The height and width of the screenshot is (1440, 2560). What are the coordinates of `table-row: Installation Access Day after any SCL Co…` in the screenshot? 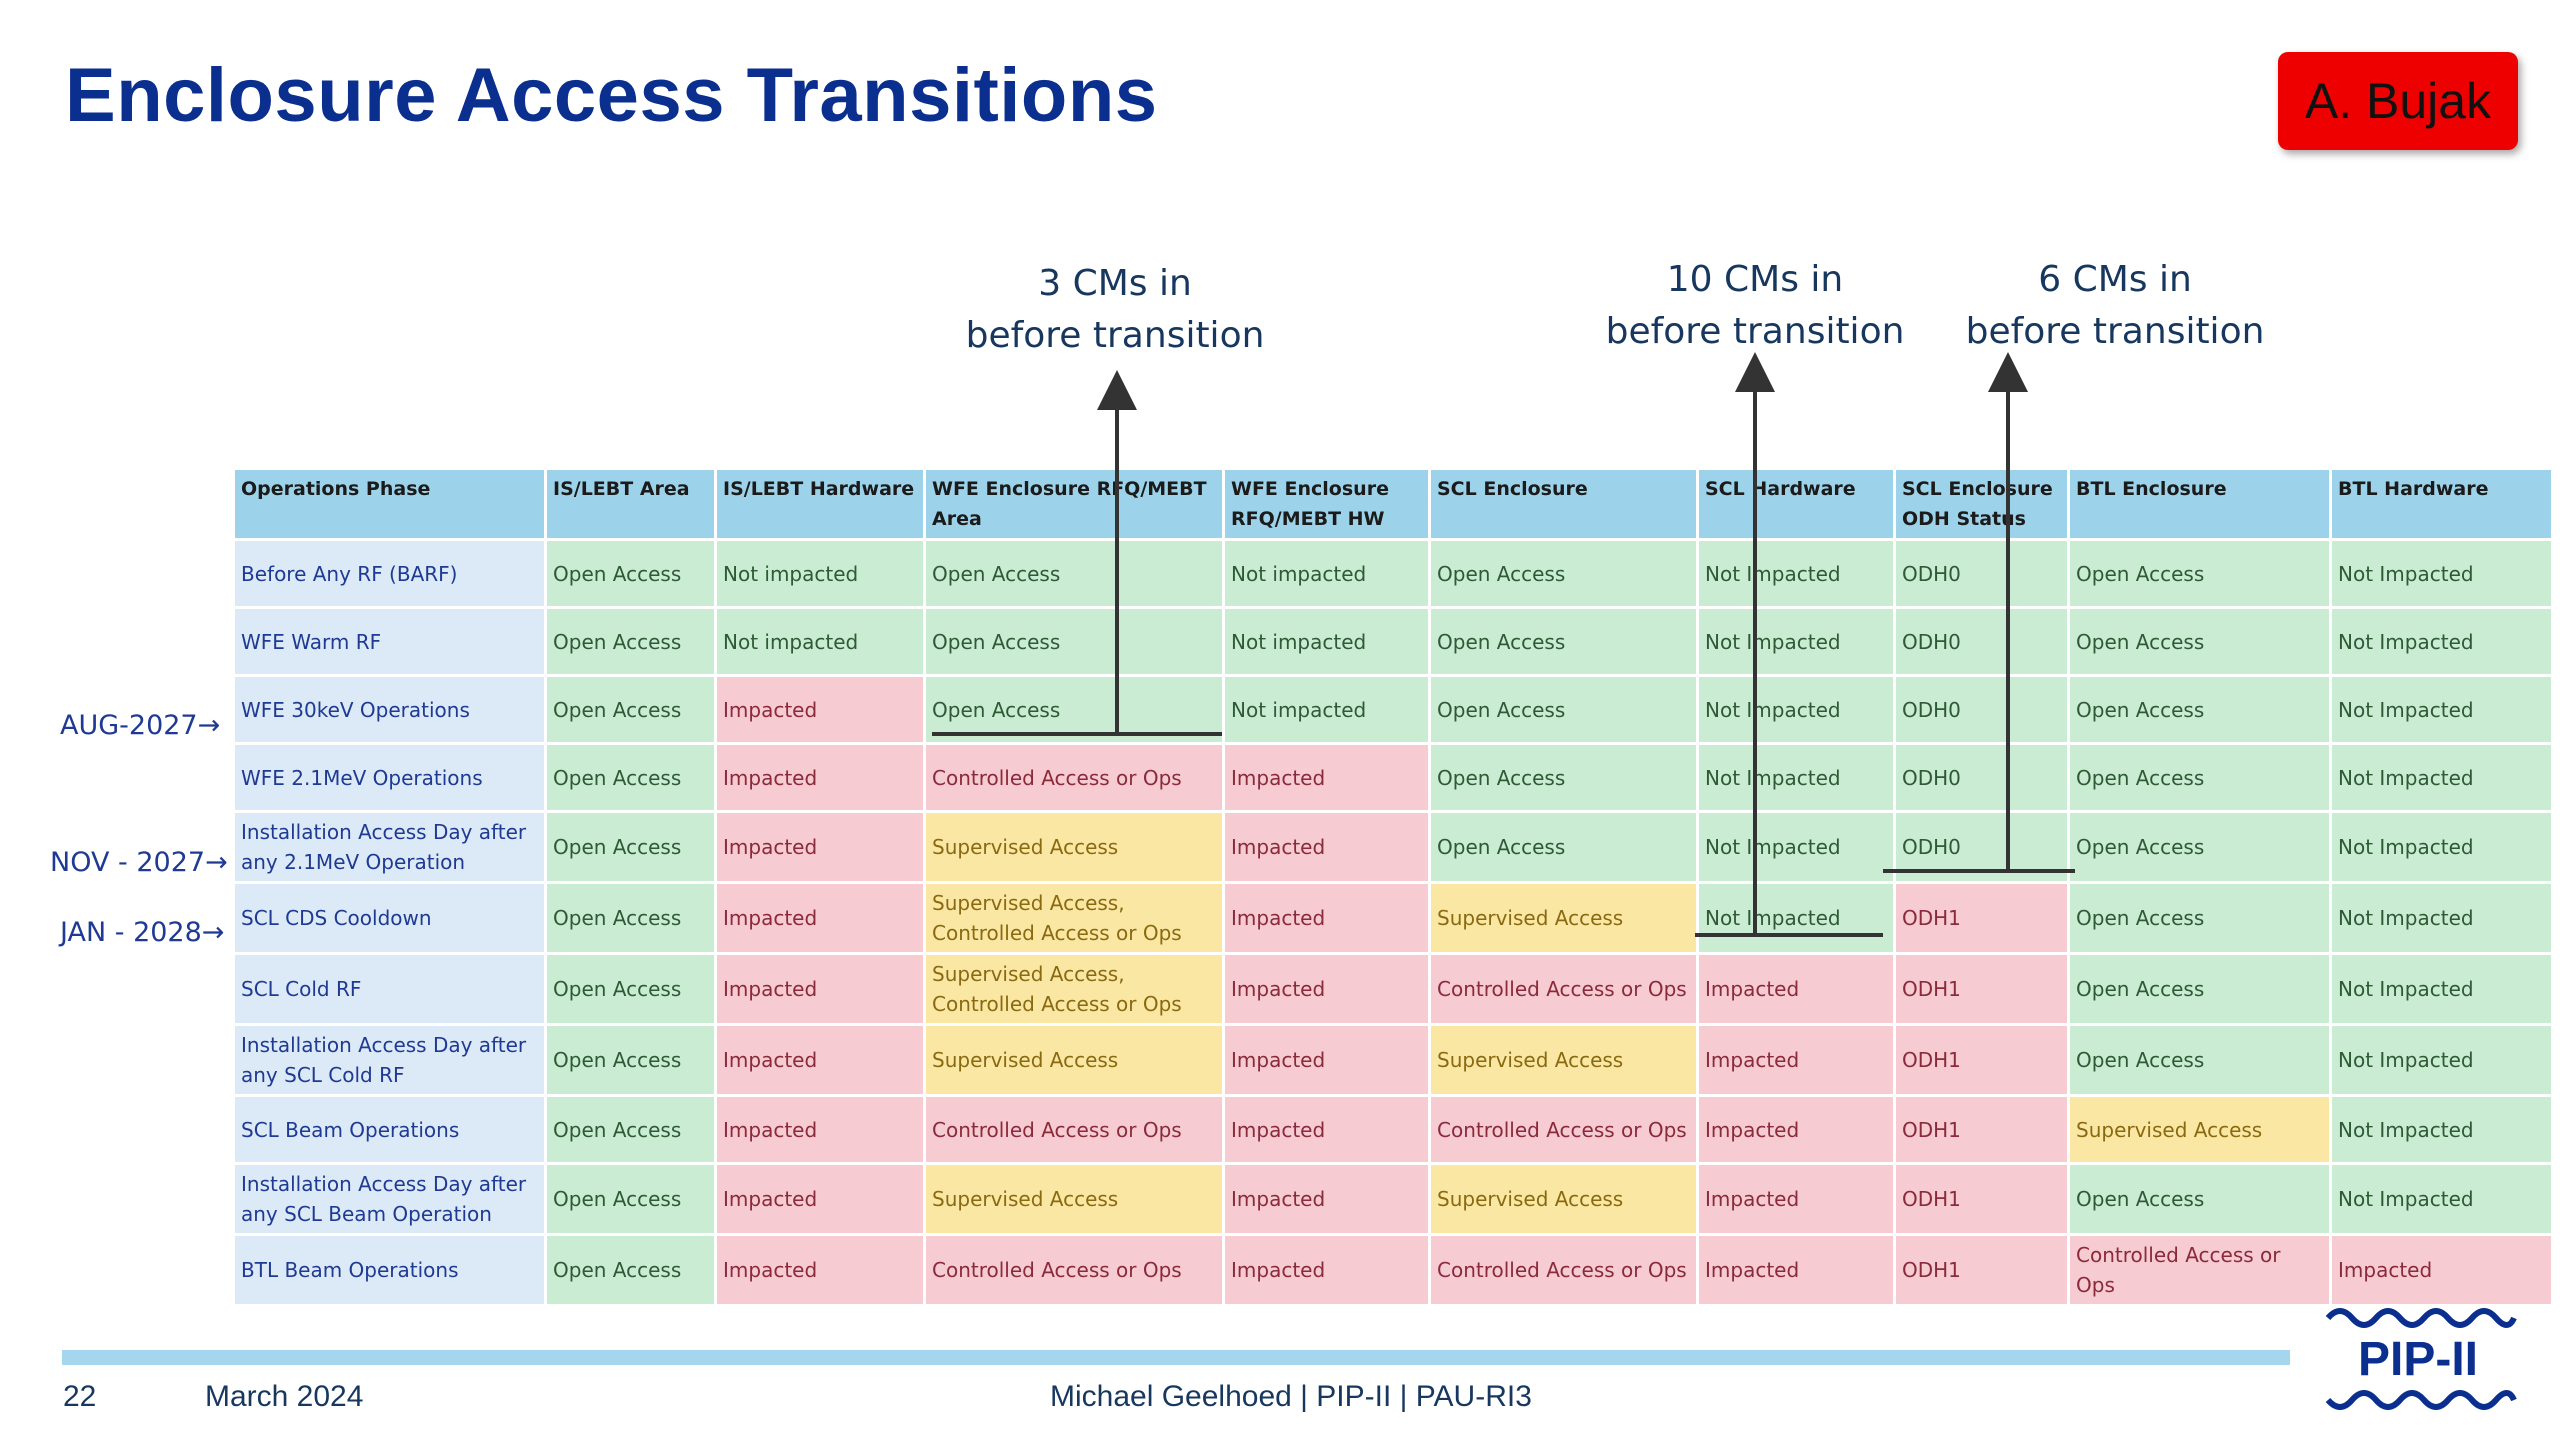 It's located at (1393, 1060).